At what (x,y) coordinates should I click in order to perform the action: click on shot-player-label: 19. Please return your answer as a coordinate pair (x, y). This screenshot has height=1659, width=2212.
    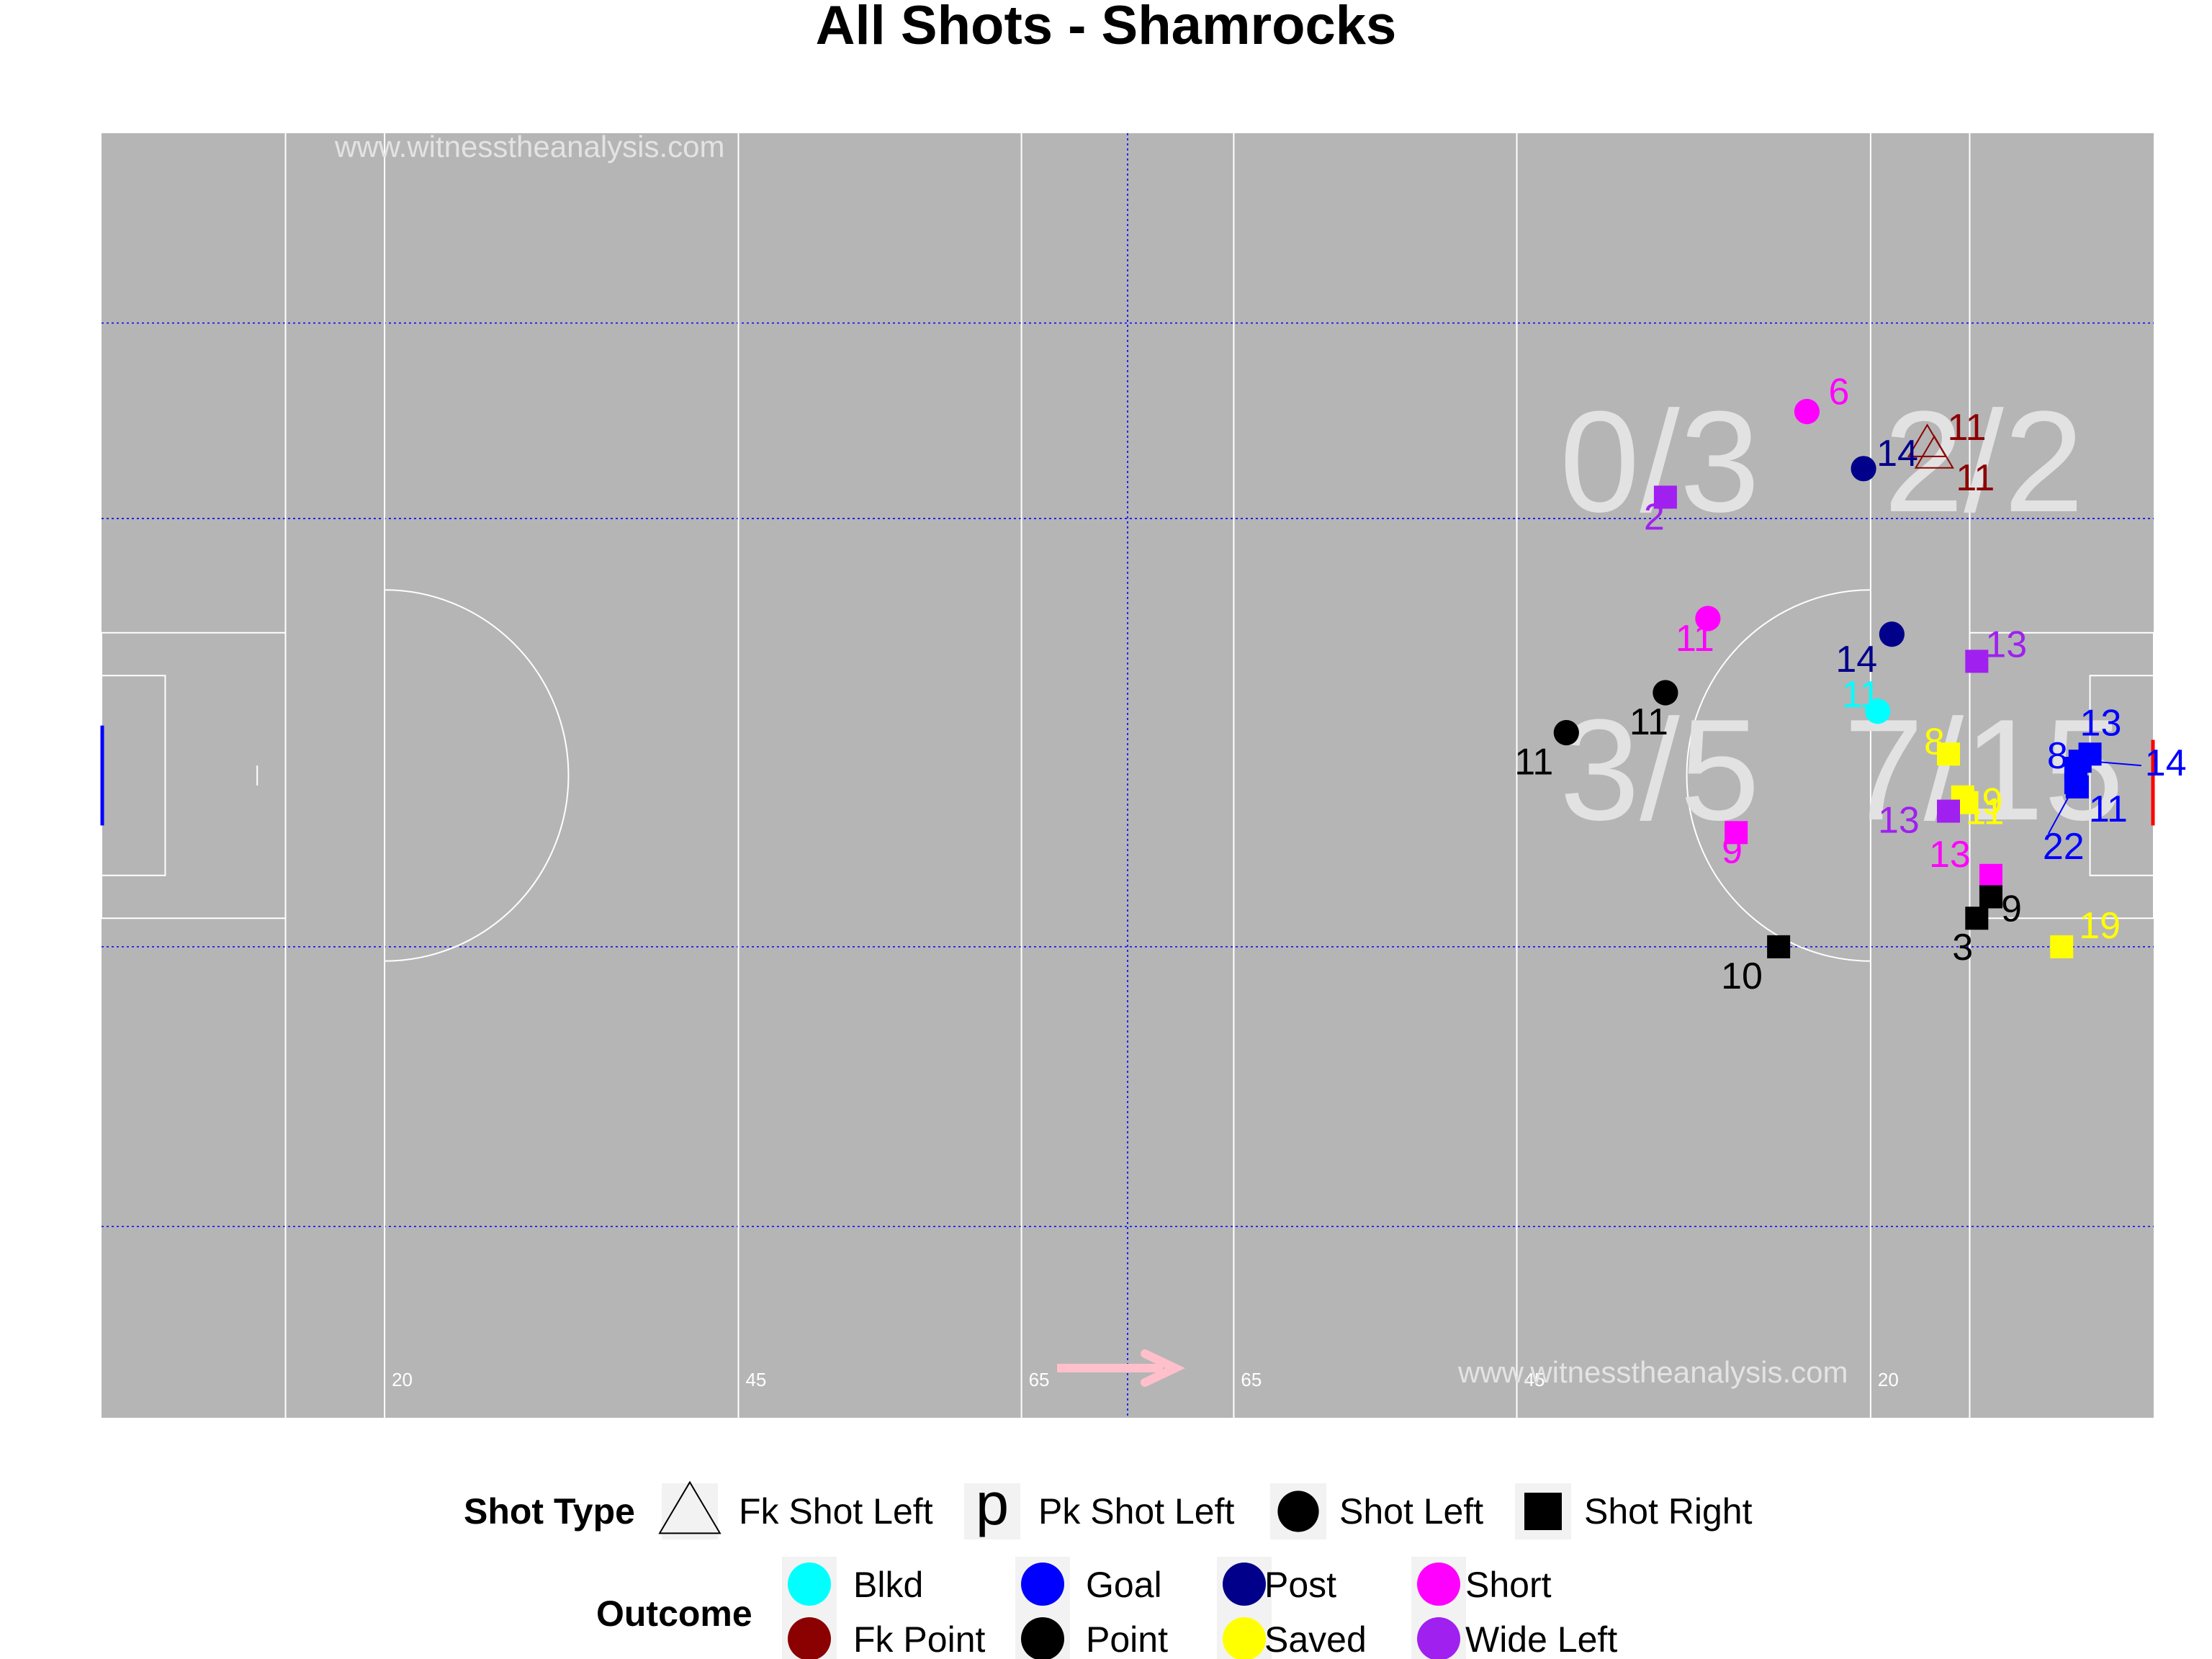
    Looking at the image, I should click on (2100, 926).